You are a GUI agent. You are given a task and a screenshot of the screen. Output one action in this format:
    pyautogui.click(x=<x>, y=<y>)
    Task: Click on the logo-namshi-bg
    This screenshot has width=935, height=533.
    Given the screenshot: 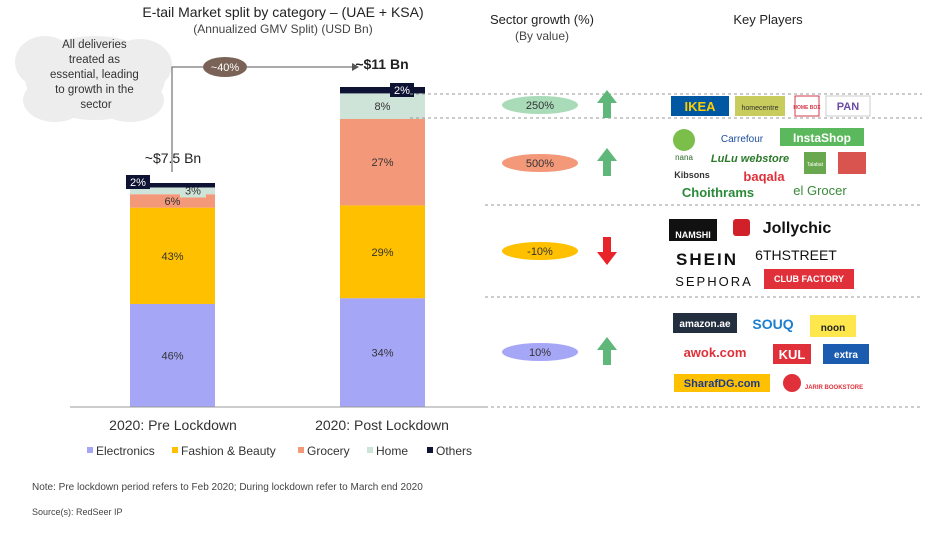 What is the action you would take?
    pyautogui.click(x=693, y=230)
    